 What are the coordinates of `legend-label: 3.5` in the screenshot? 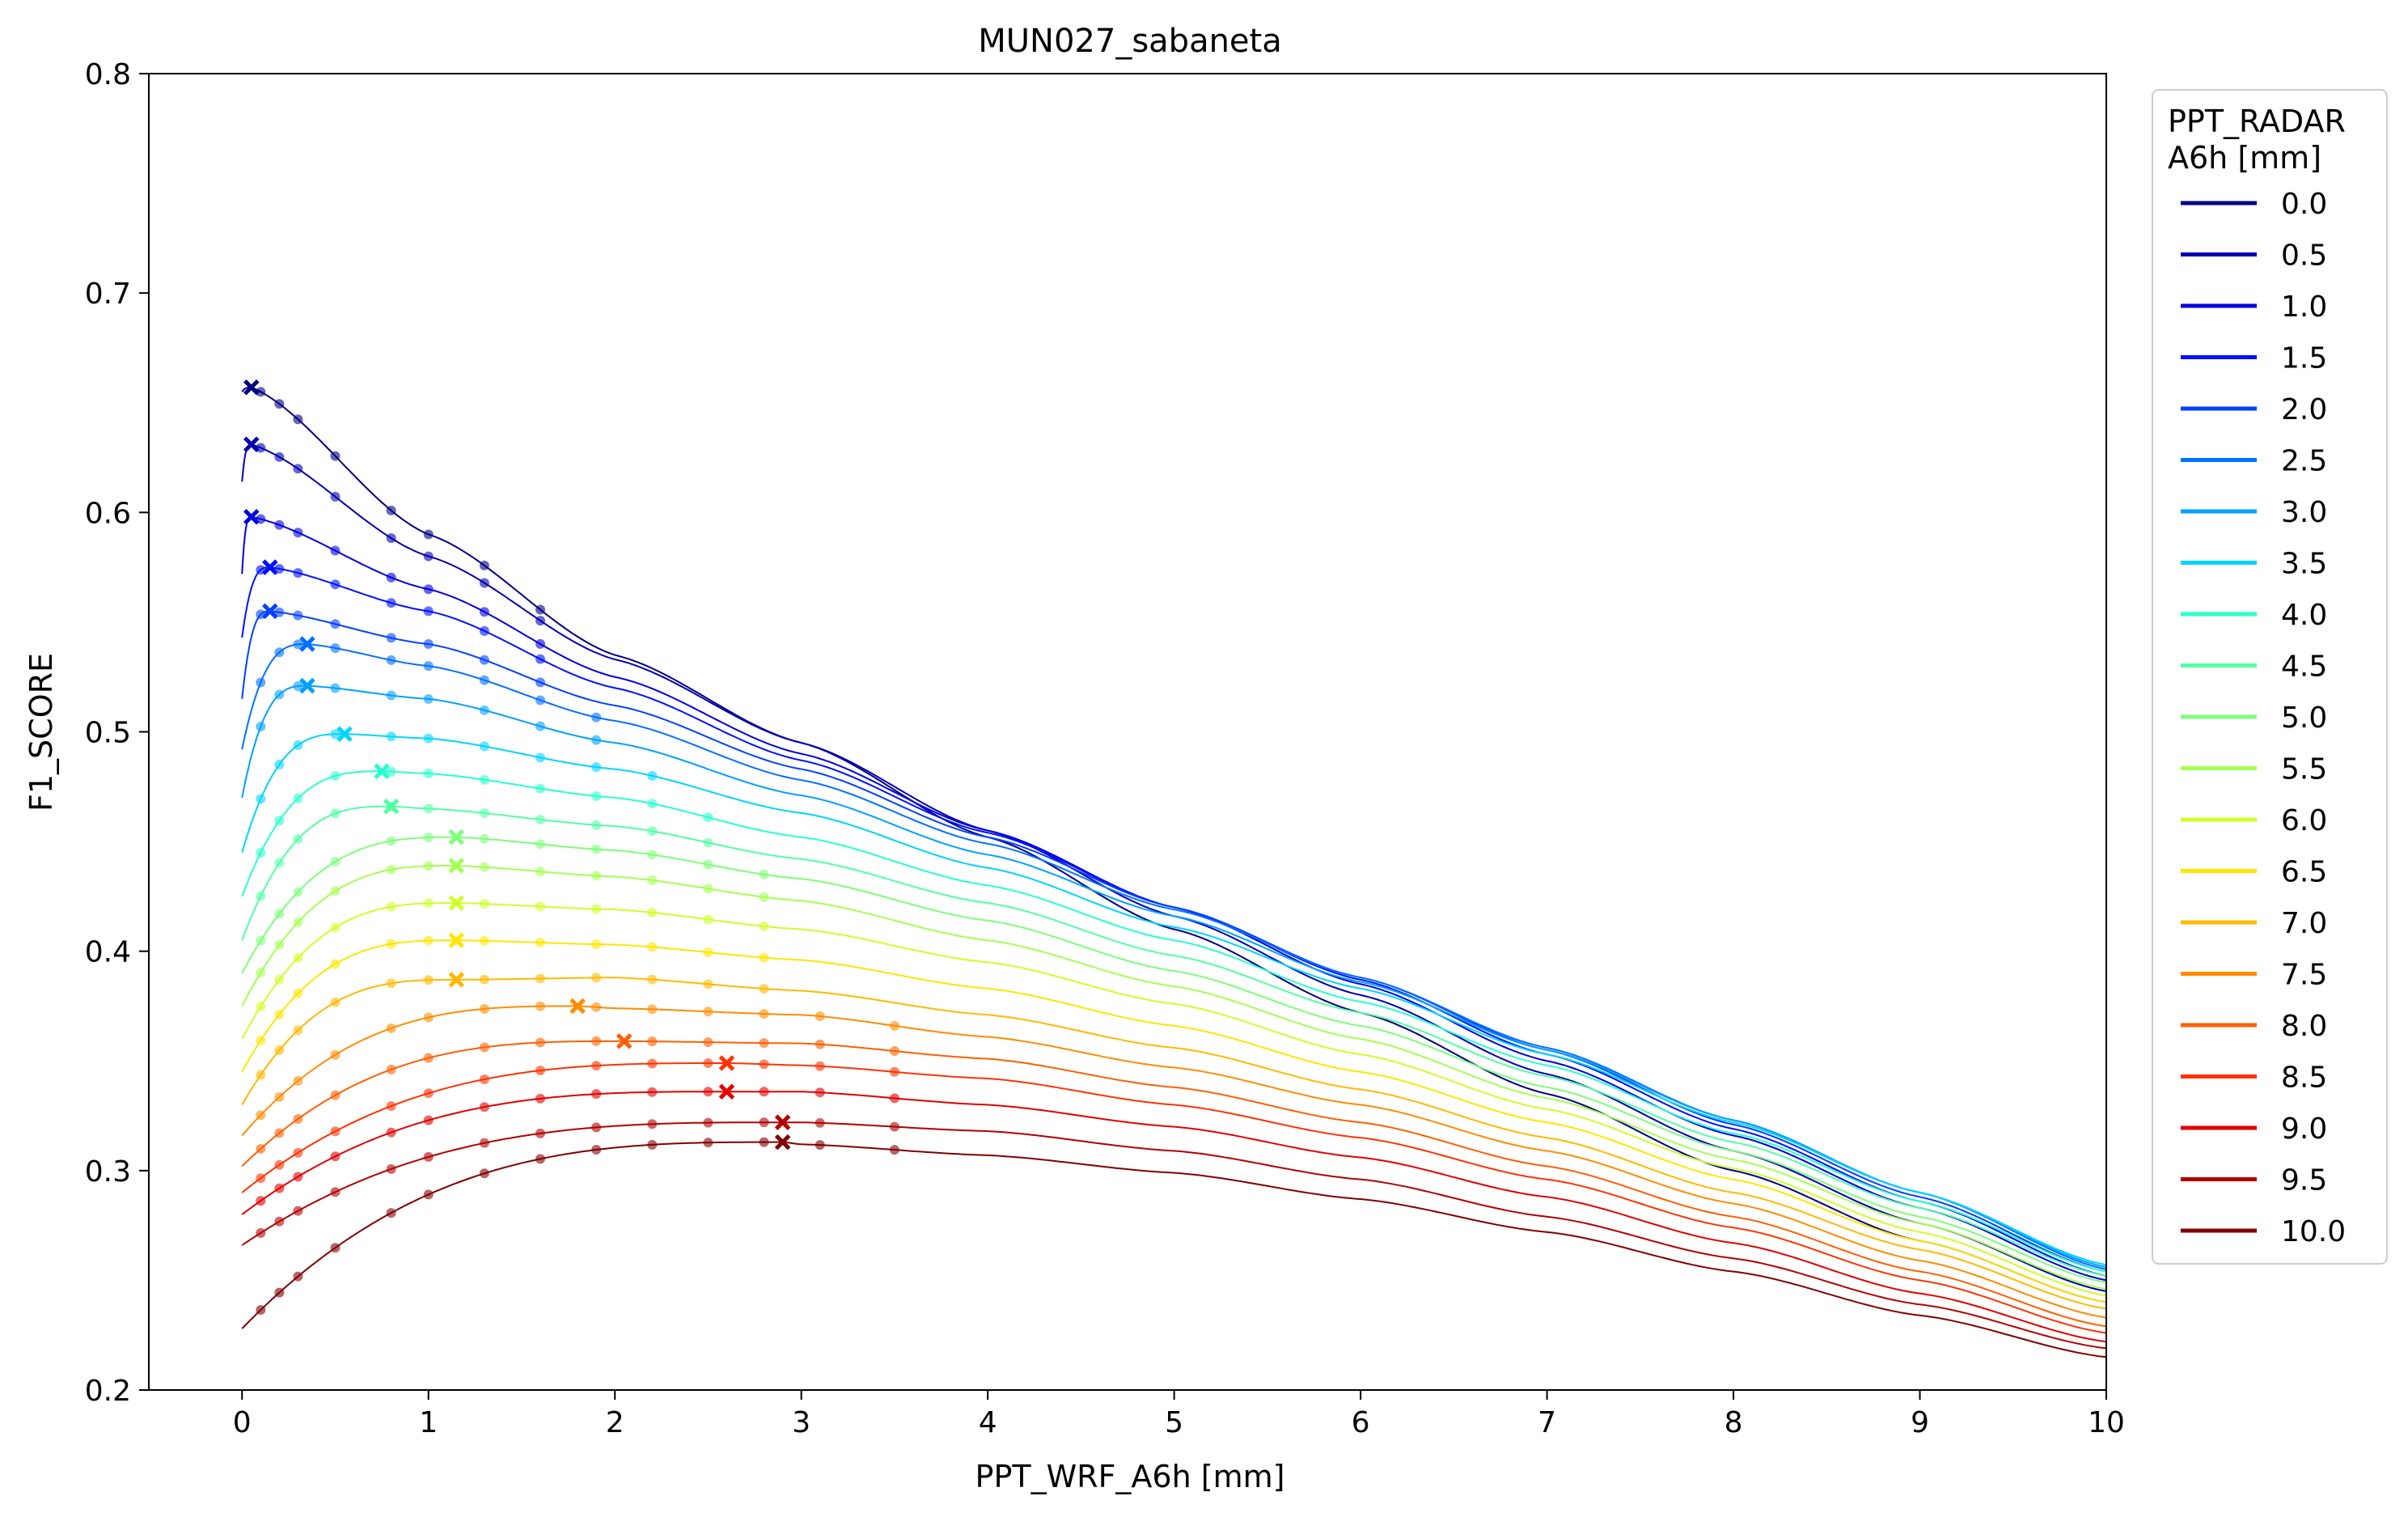 It's located at (2304, 564).